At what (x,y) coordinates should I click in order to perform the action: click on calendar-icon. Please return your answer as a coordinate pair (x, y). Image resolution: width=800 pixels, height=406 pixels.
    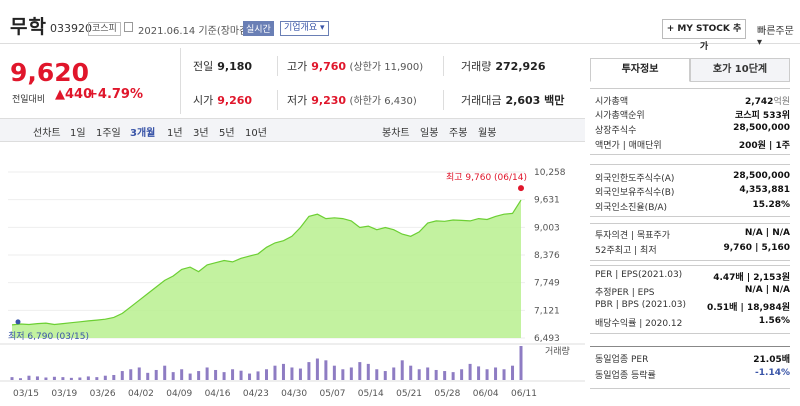
    Looking at the image, I should click on (128, 27).